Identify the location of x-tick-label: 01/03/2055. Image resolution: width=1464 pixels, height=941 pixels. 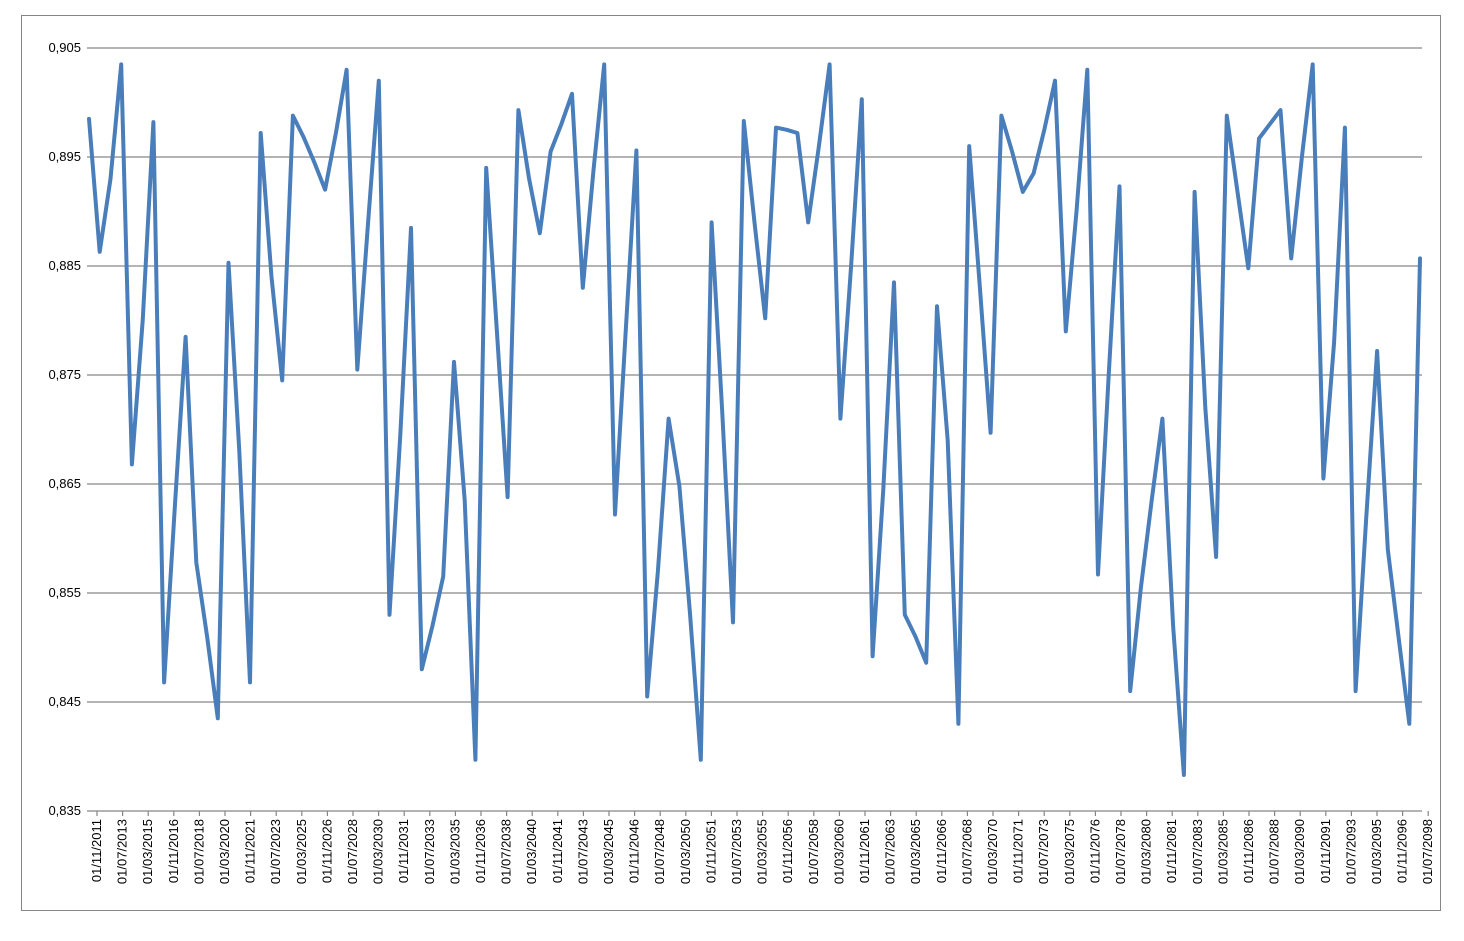
(762, 851).